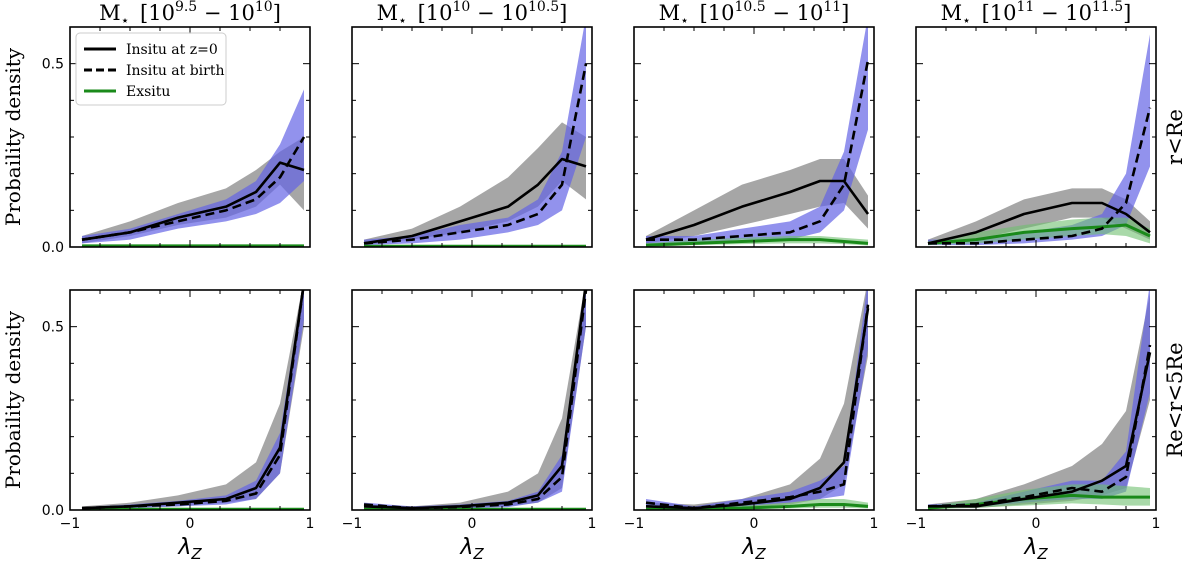 This screenshot has height=563, width=1200. I want to click on exsitu-line, so click(1039, 234).